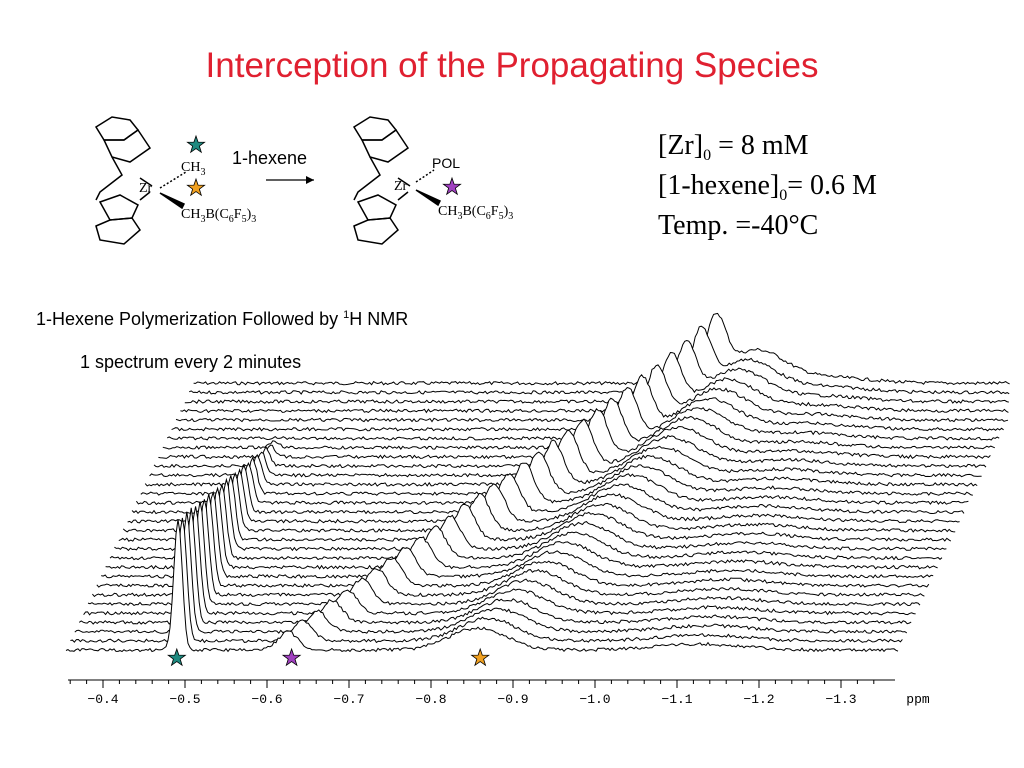 The width and height of the screenshot is (1024, 768). I want to click on zr-concentration: [Zr]0 = 8 mM, so click(733, 147).